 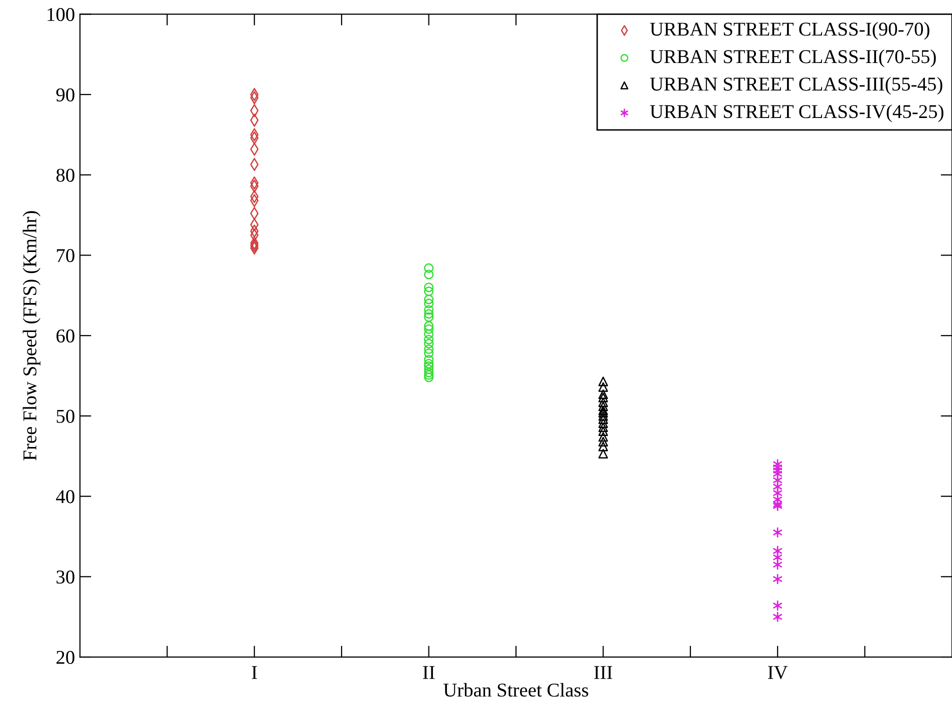 I want to click on x-tick-label: II, so click(x=429, y=672).